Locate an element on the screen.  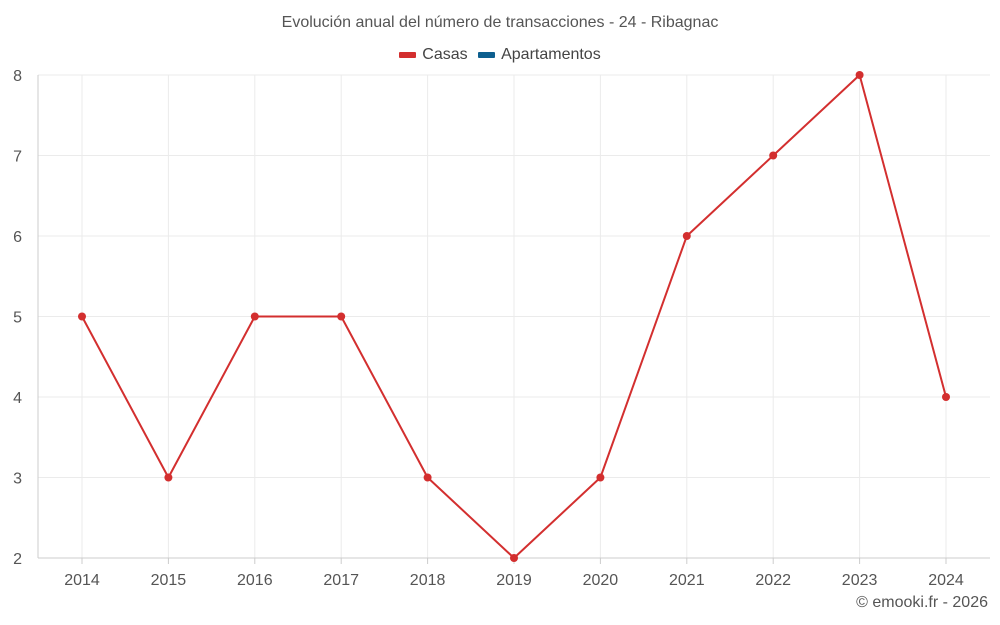
x-tick-label: 2016 is located at coordinates (255, 580).